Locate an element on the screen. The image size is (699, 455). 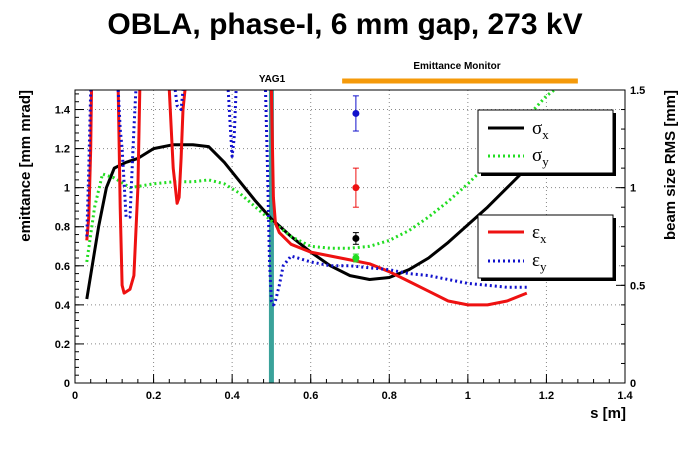
y-right-tick-label: 1 is located at coordinates (633, 189).